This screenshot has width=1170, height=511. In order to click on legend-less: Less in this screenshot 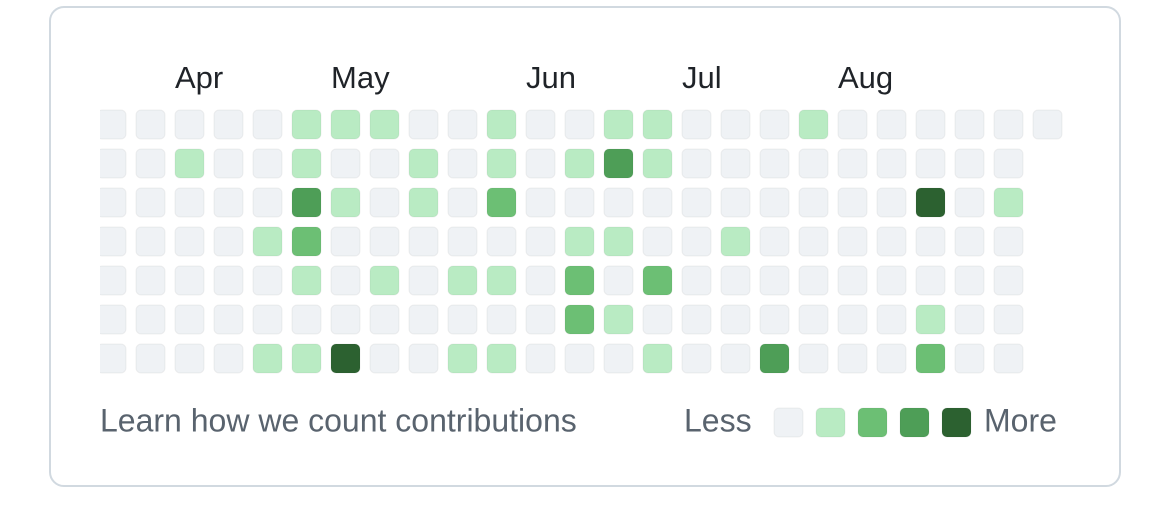, I will do `click(718, 420)`.